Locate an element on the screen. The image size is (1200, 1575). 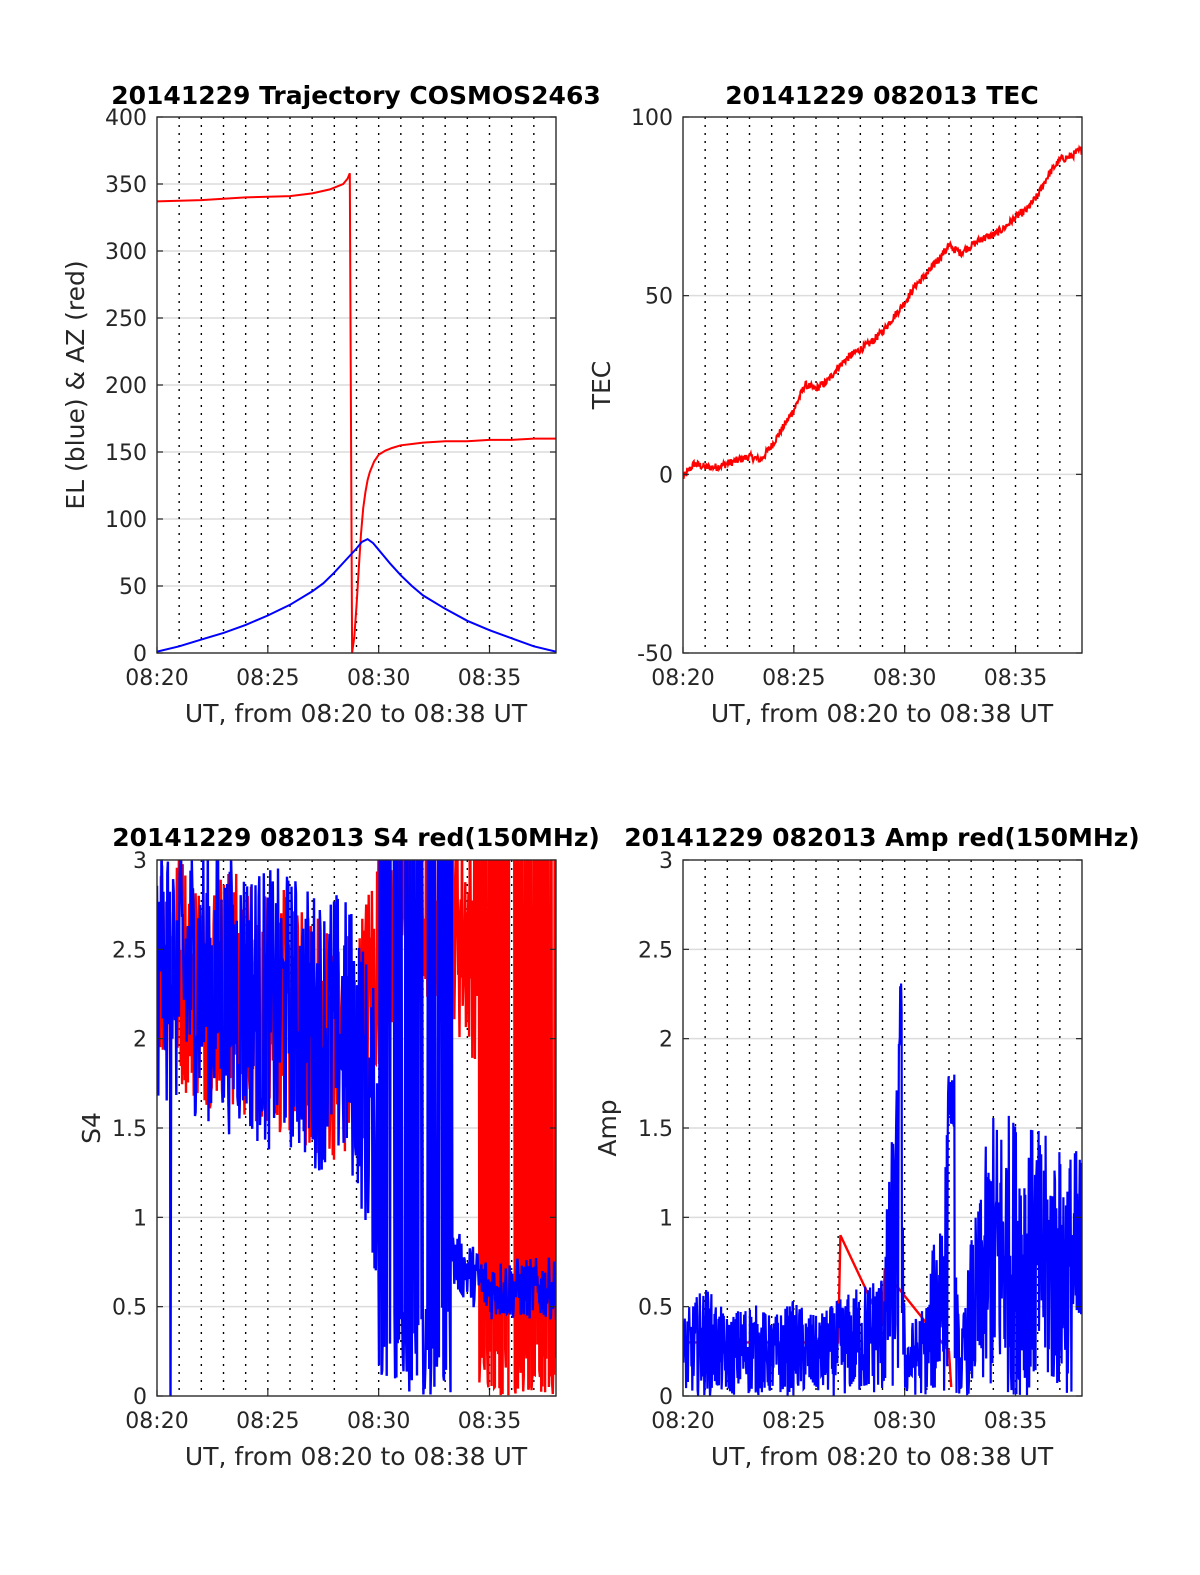
tec-xlabel: UT, from 08:20 to 08:38 UT is located at coordinates (882, 713).